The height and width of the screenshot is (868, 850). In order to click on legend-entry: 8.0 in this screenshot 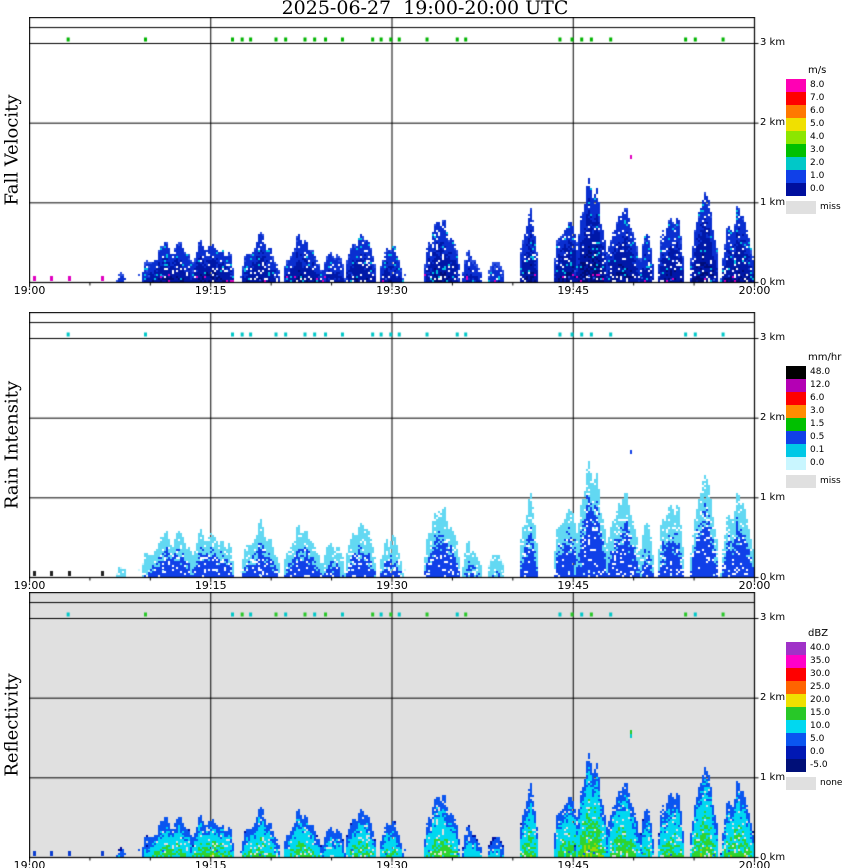, I will do `click(818, 85)`.